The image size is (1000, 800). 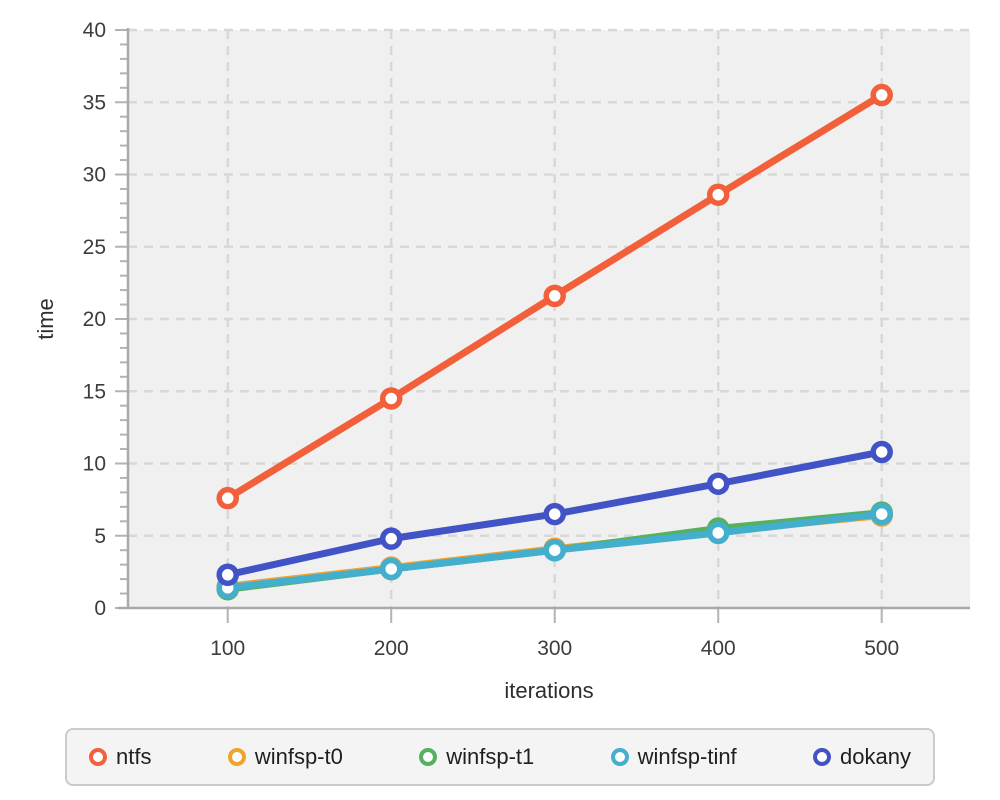 What do you see at coordinates (875, 756) in the screenshot?
I see `legend-label: dokany` at bounding box center [875, 756].